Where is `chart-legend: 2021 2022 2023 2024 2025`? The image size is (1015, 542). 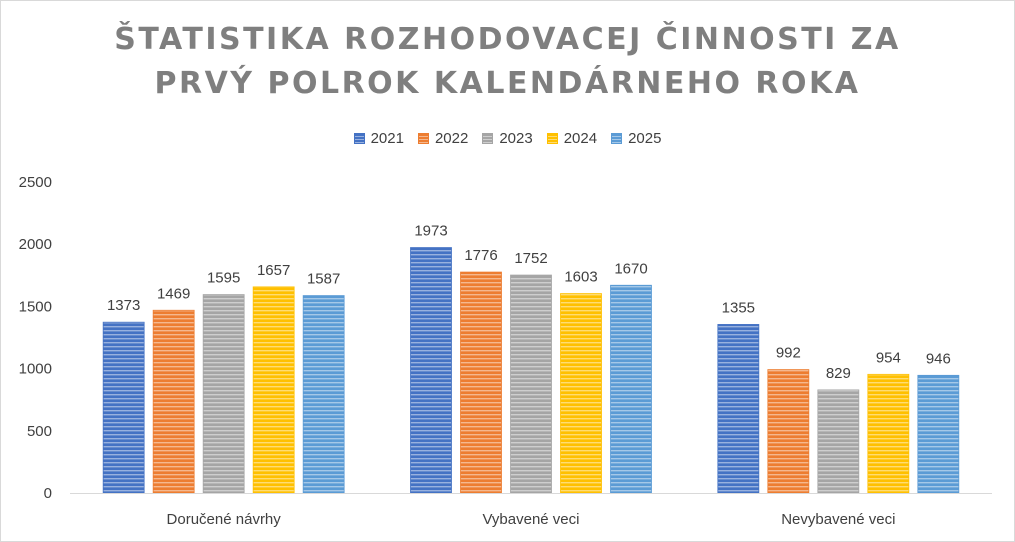
chart-legend: 2021 2022 2023 2024 2025 is located at coordinates (507, 138).